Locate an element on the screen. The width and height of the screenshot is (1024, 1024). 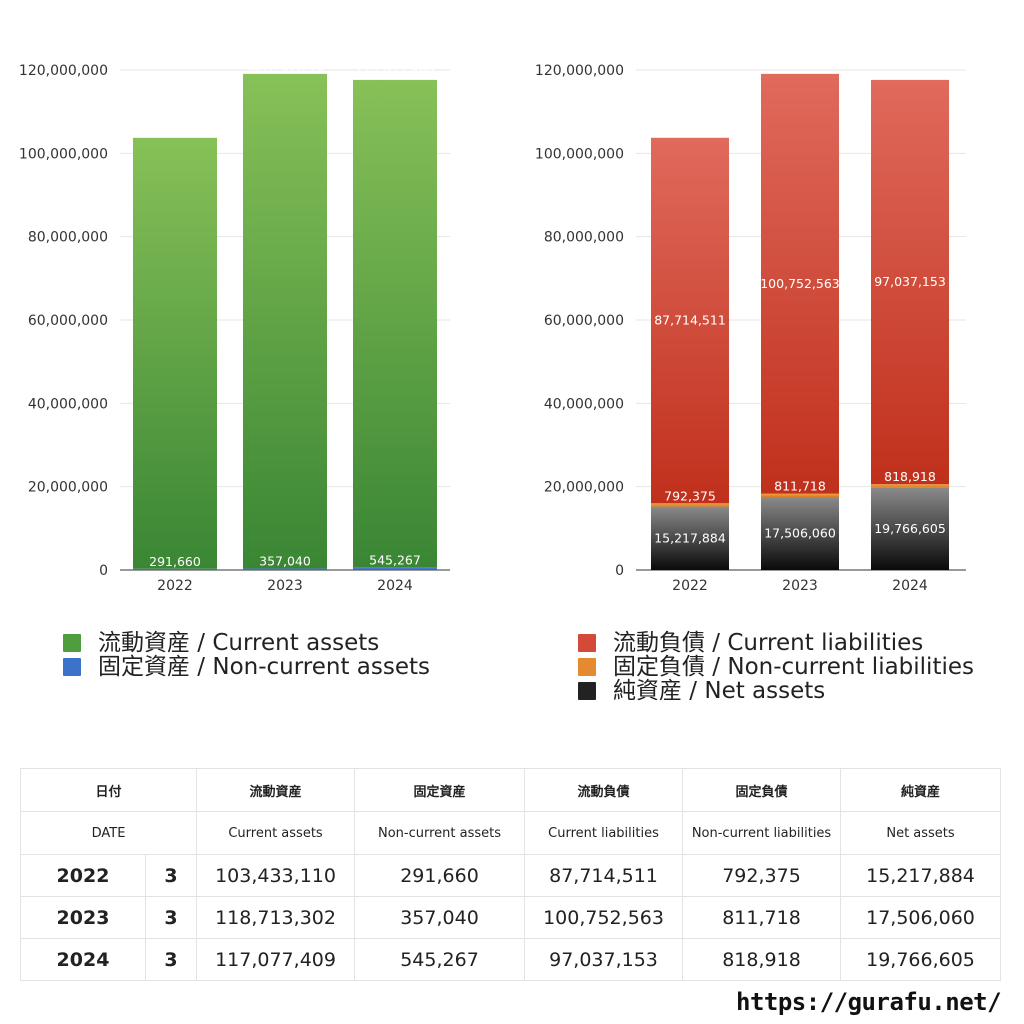
data-label: 100,752,563 is located at coordinates (800, 283).